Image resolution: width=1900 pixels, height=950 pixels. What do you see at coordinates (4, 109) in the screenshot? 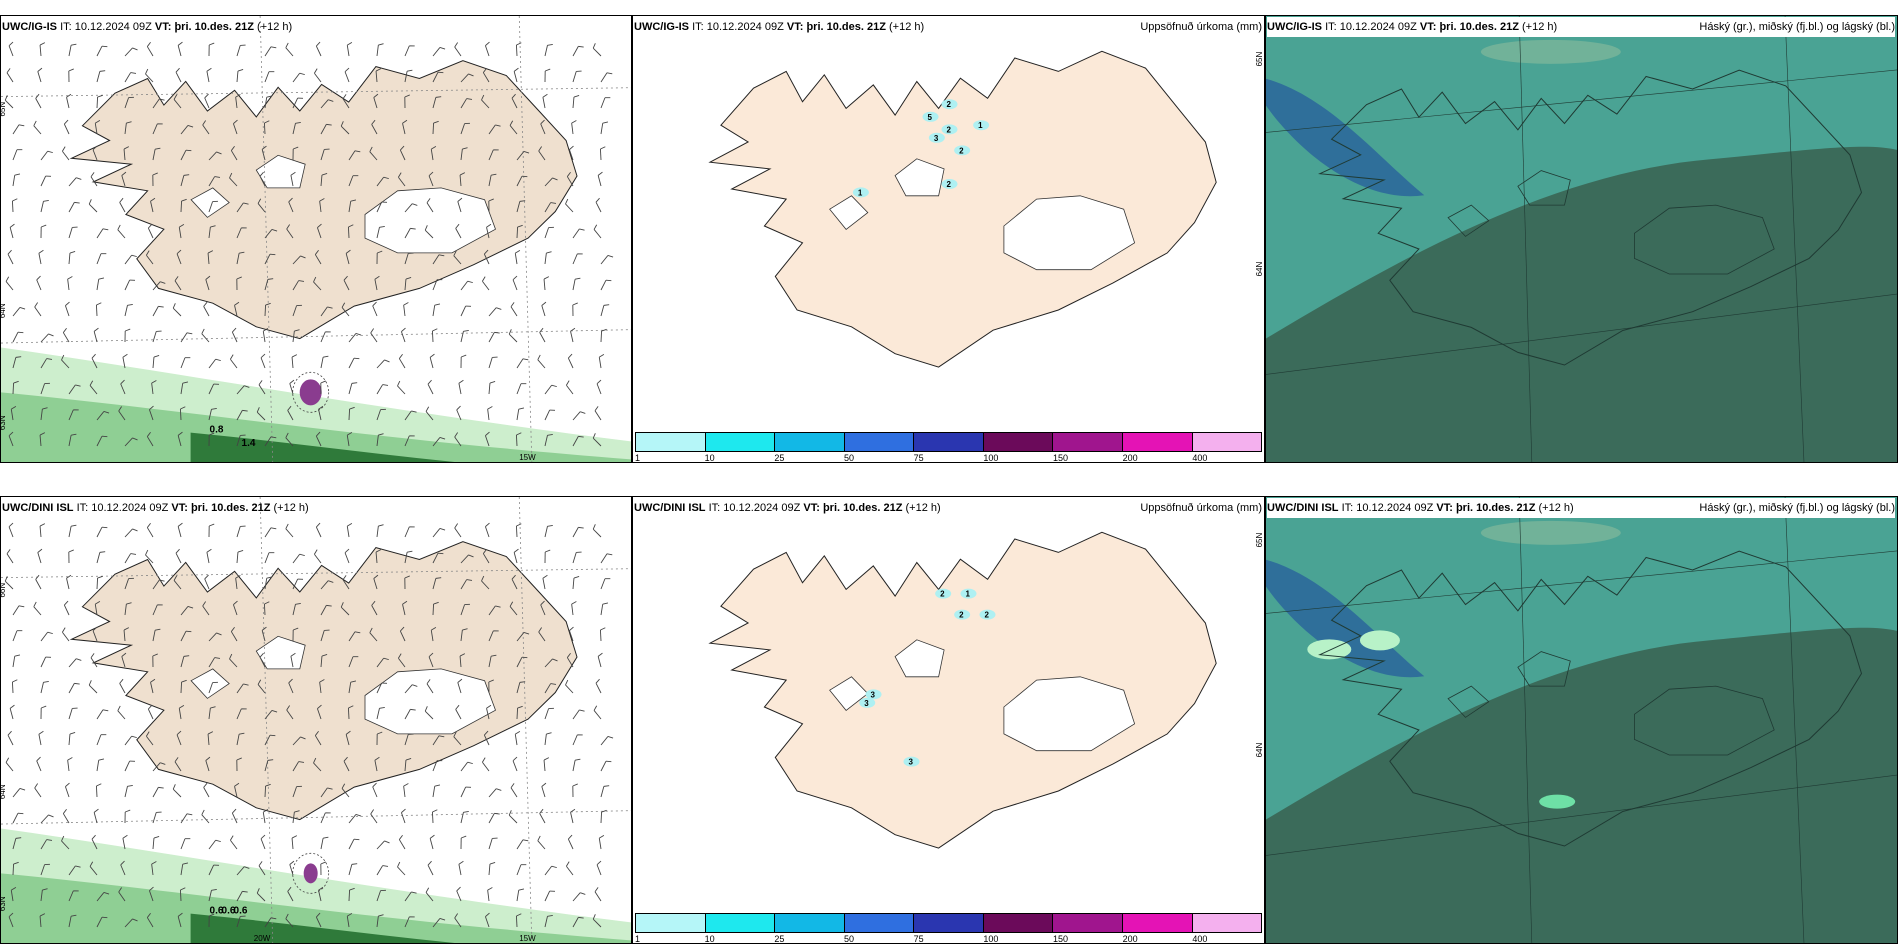
I see `lat-label: 65N` at bounding box center [4, 109].